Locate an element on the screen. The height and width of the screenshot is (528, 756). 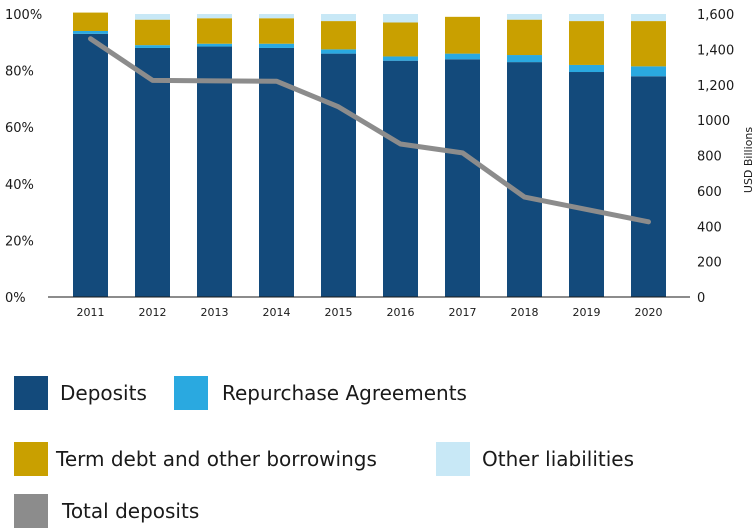
y-right-tick-1400: 1,400 is located at coordinates (715, 50).